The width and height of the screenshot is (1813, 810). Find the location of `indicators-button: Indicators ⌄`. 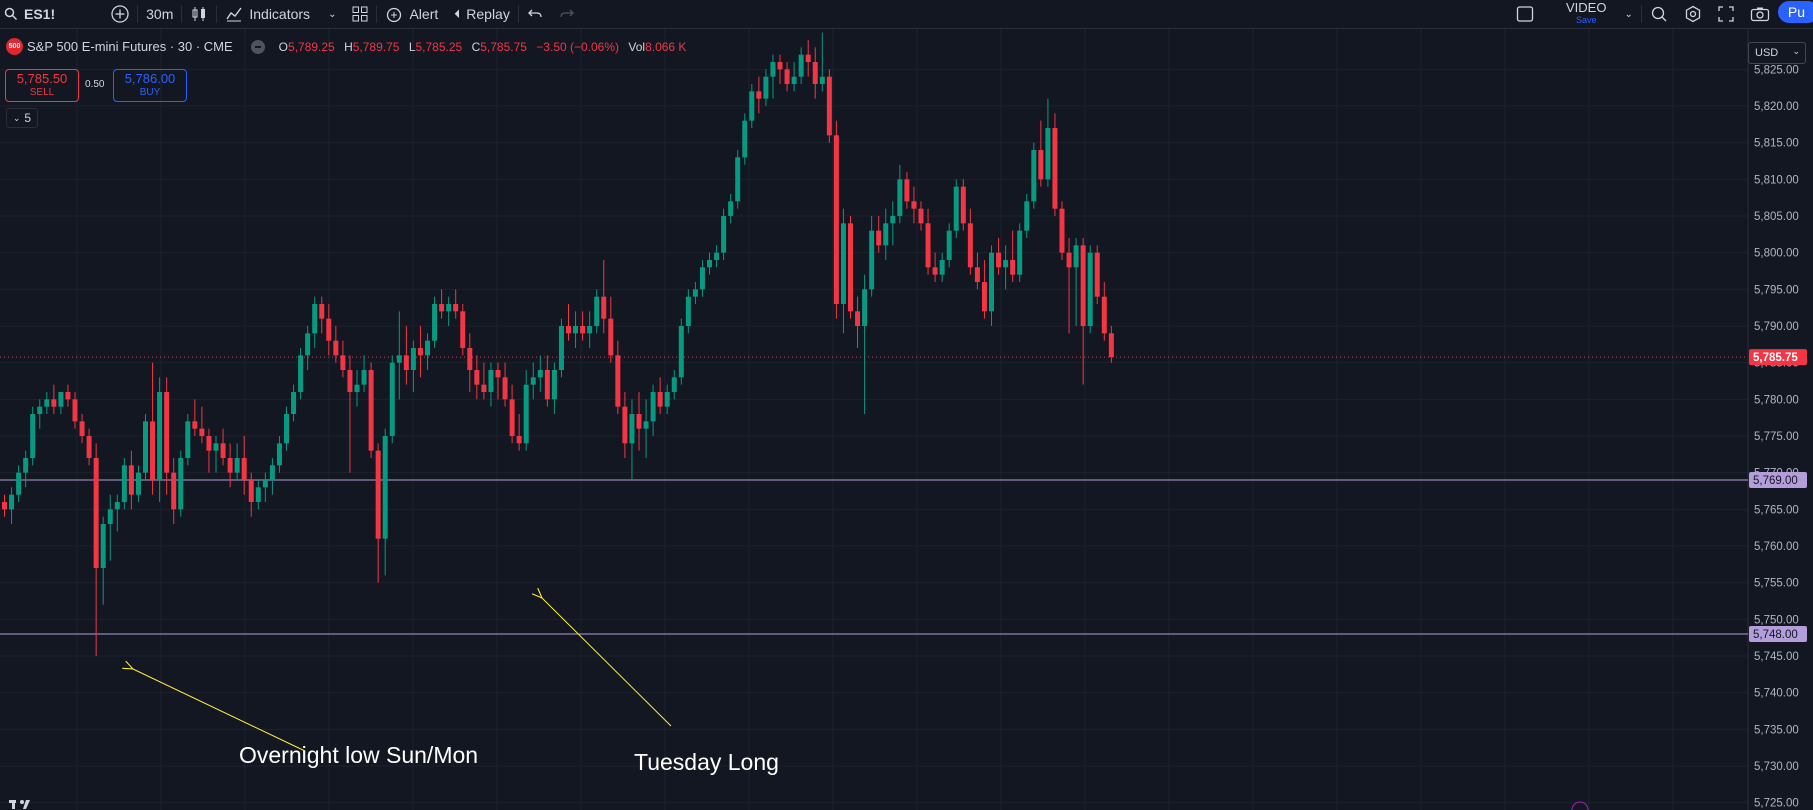

indicators-button: Indicators ⌄ is located at coordinates (280, 14).